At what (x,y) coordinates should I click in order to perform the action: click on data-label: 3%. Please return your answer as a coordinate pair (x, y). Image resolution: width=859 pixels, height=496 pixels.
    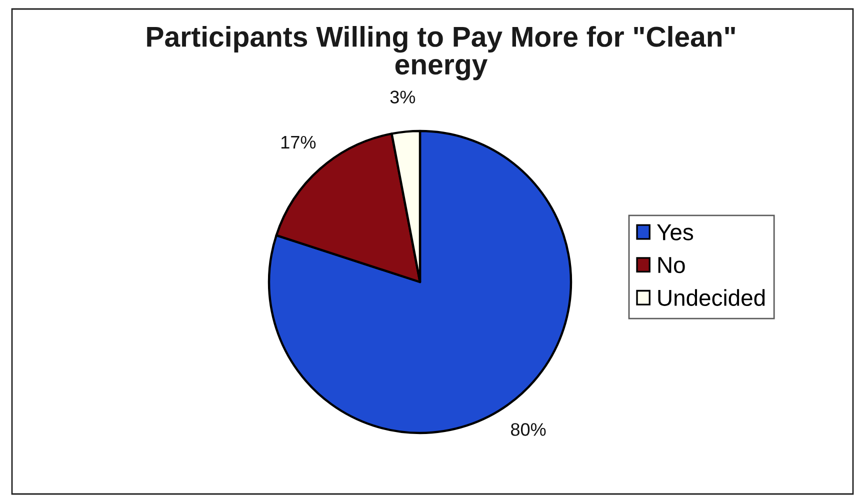
    Looking at the image, I should click on (403, 97).